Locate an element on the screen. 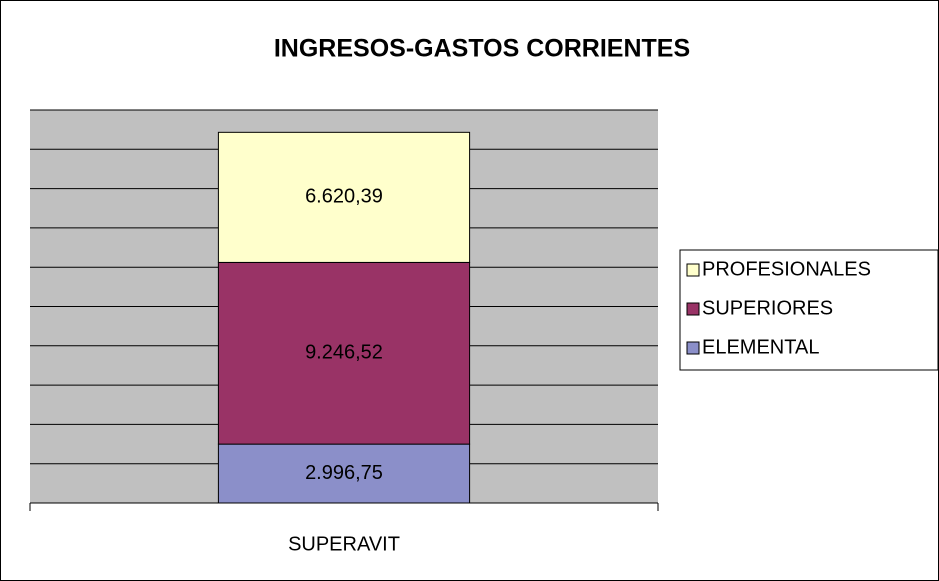  data-label: 9.246,52 is located at coordinates (344, 353).